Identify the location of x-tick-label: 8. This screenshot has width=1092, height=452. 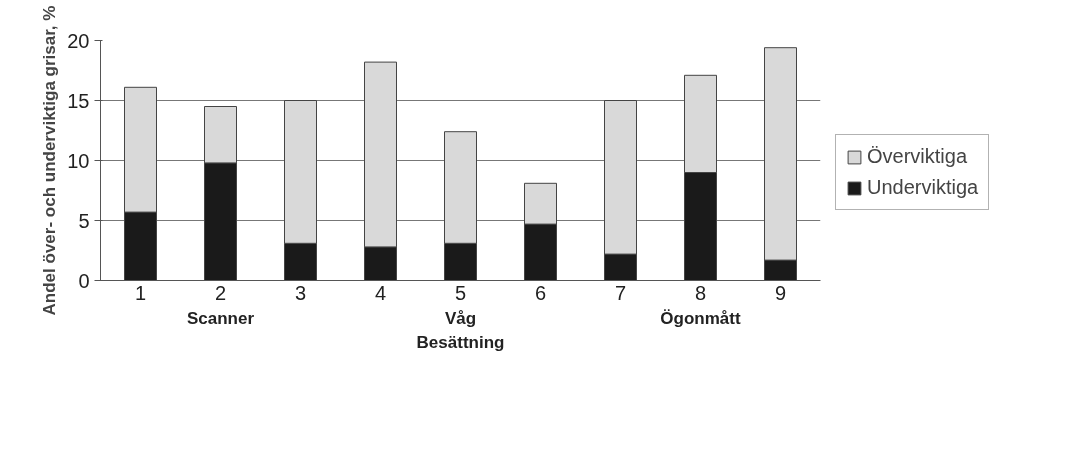
(700, 292).